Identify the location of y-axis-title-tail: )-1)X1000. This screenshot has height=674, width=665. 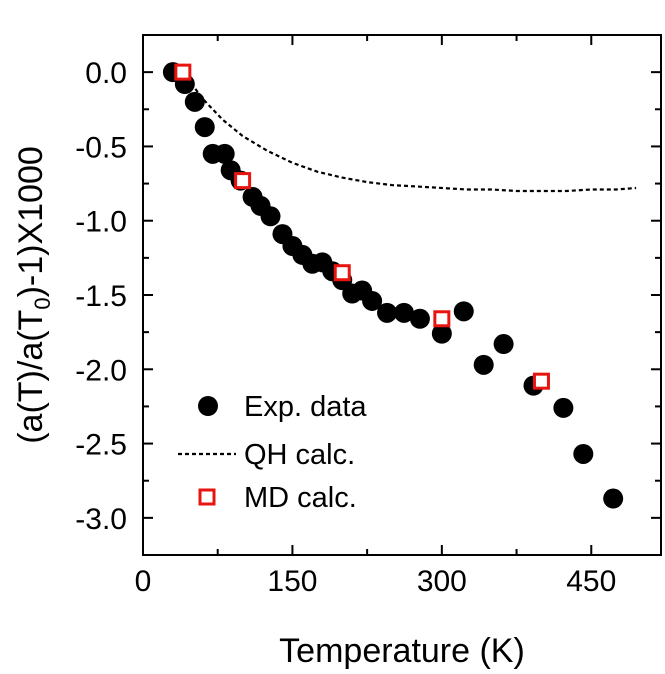
(31, 221).